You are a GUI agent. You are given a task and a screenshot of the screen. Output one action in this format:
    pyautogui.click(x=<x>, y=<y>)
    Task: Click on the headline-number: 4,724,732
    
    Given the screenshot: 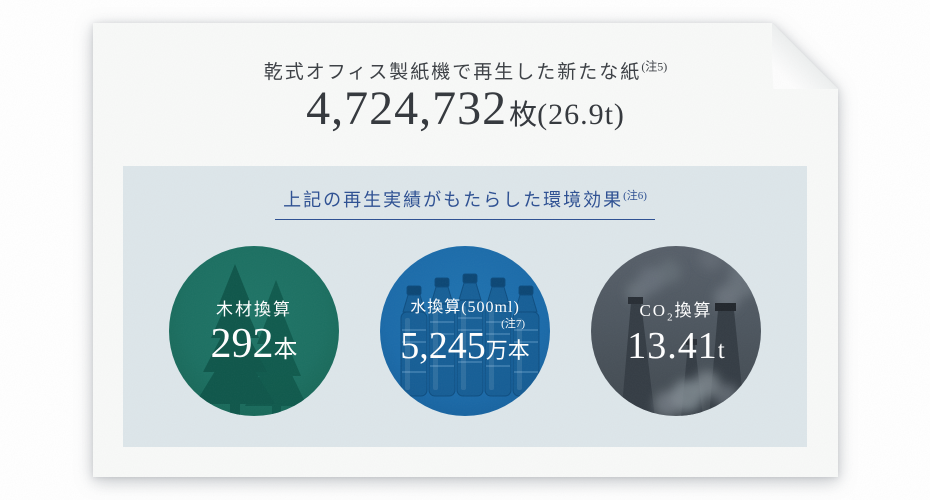 What is the action you would take?
    pyautogui.click(x=407, y=108)
    